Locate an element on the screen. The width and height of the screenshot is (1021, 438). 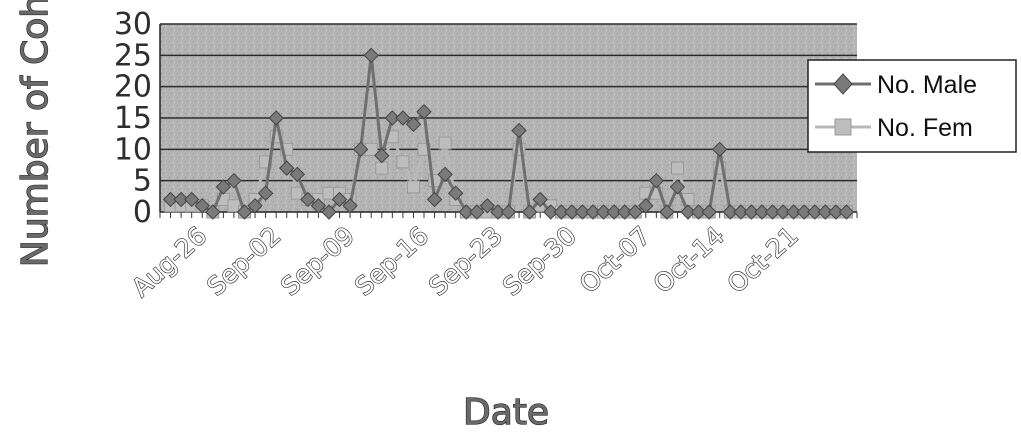
y-tick-label: 5 is located at coordinates (142, 181).